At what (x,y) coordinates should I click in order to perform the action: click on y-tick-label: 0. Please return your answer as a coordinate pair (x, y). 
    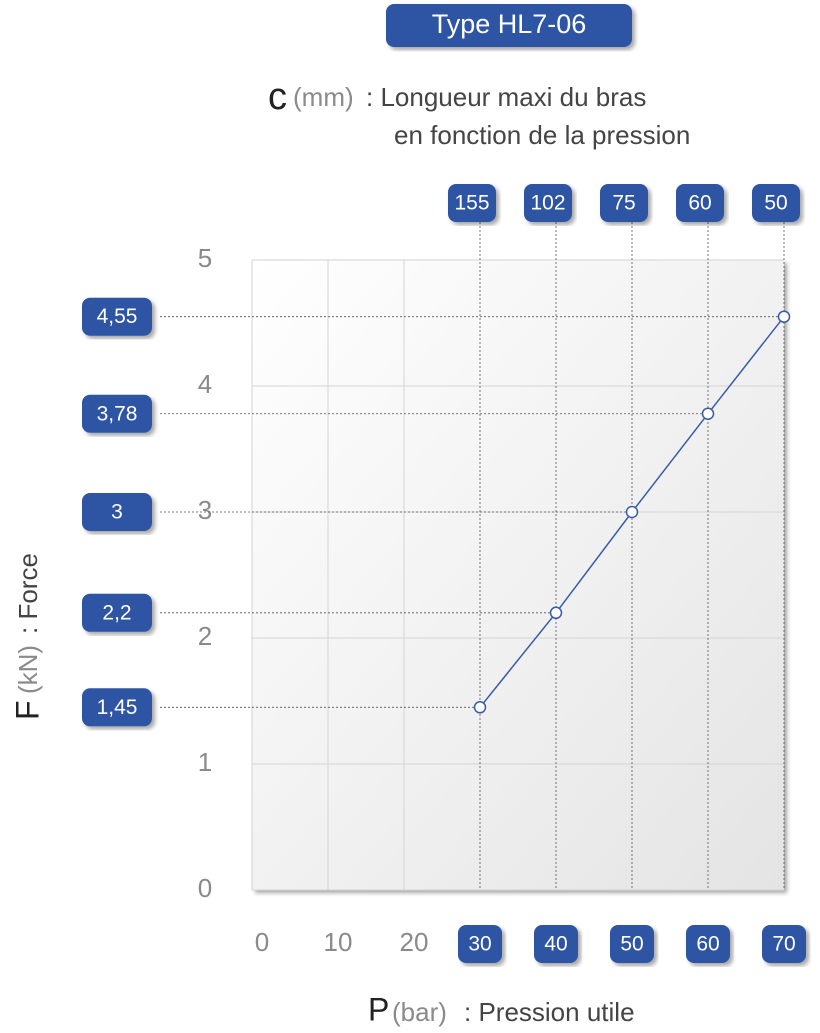
    Looking at the image, I should click on (205, 888).